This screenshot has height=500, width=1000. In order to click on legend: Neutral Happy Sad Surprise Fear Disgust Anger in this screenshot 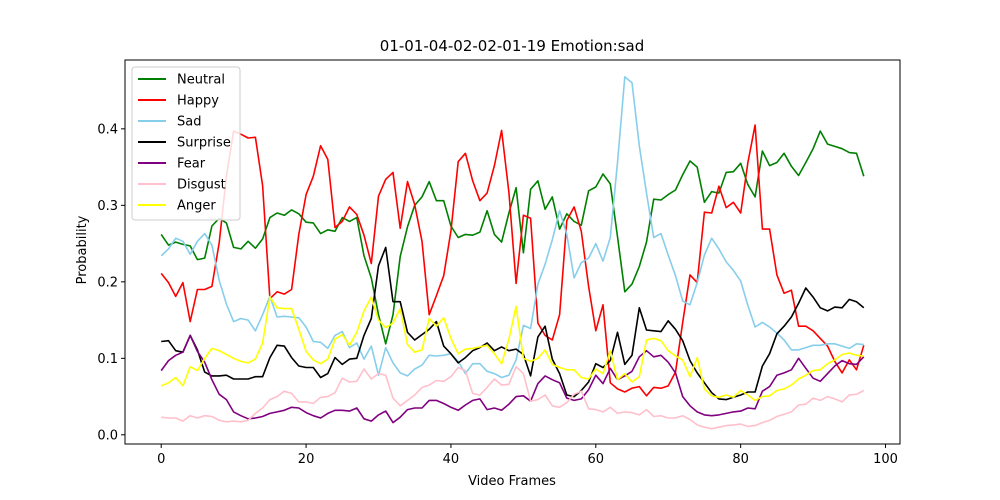, I will do `click(186, 143)`.